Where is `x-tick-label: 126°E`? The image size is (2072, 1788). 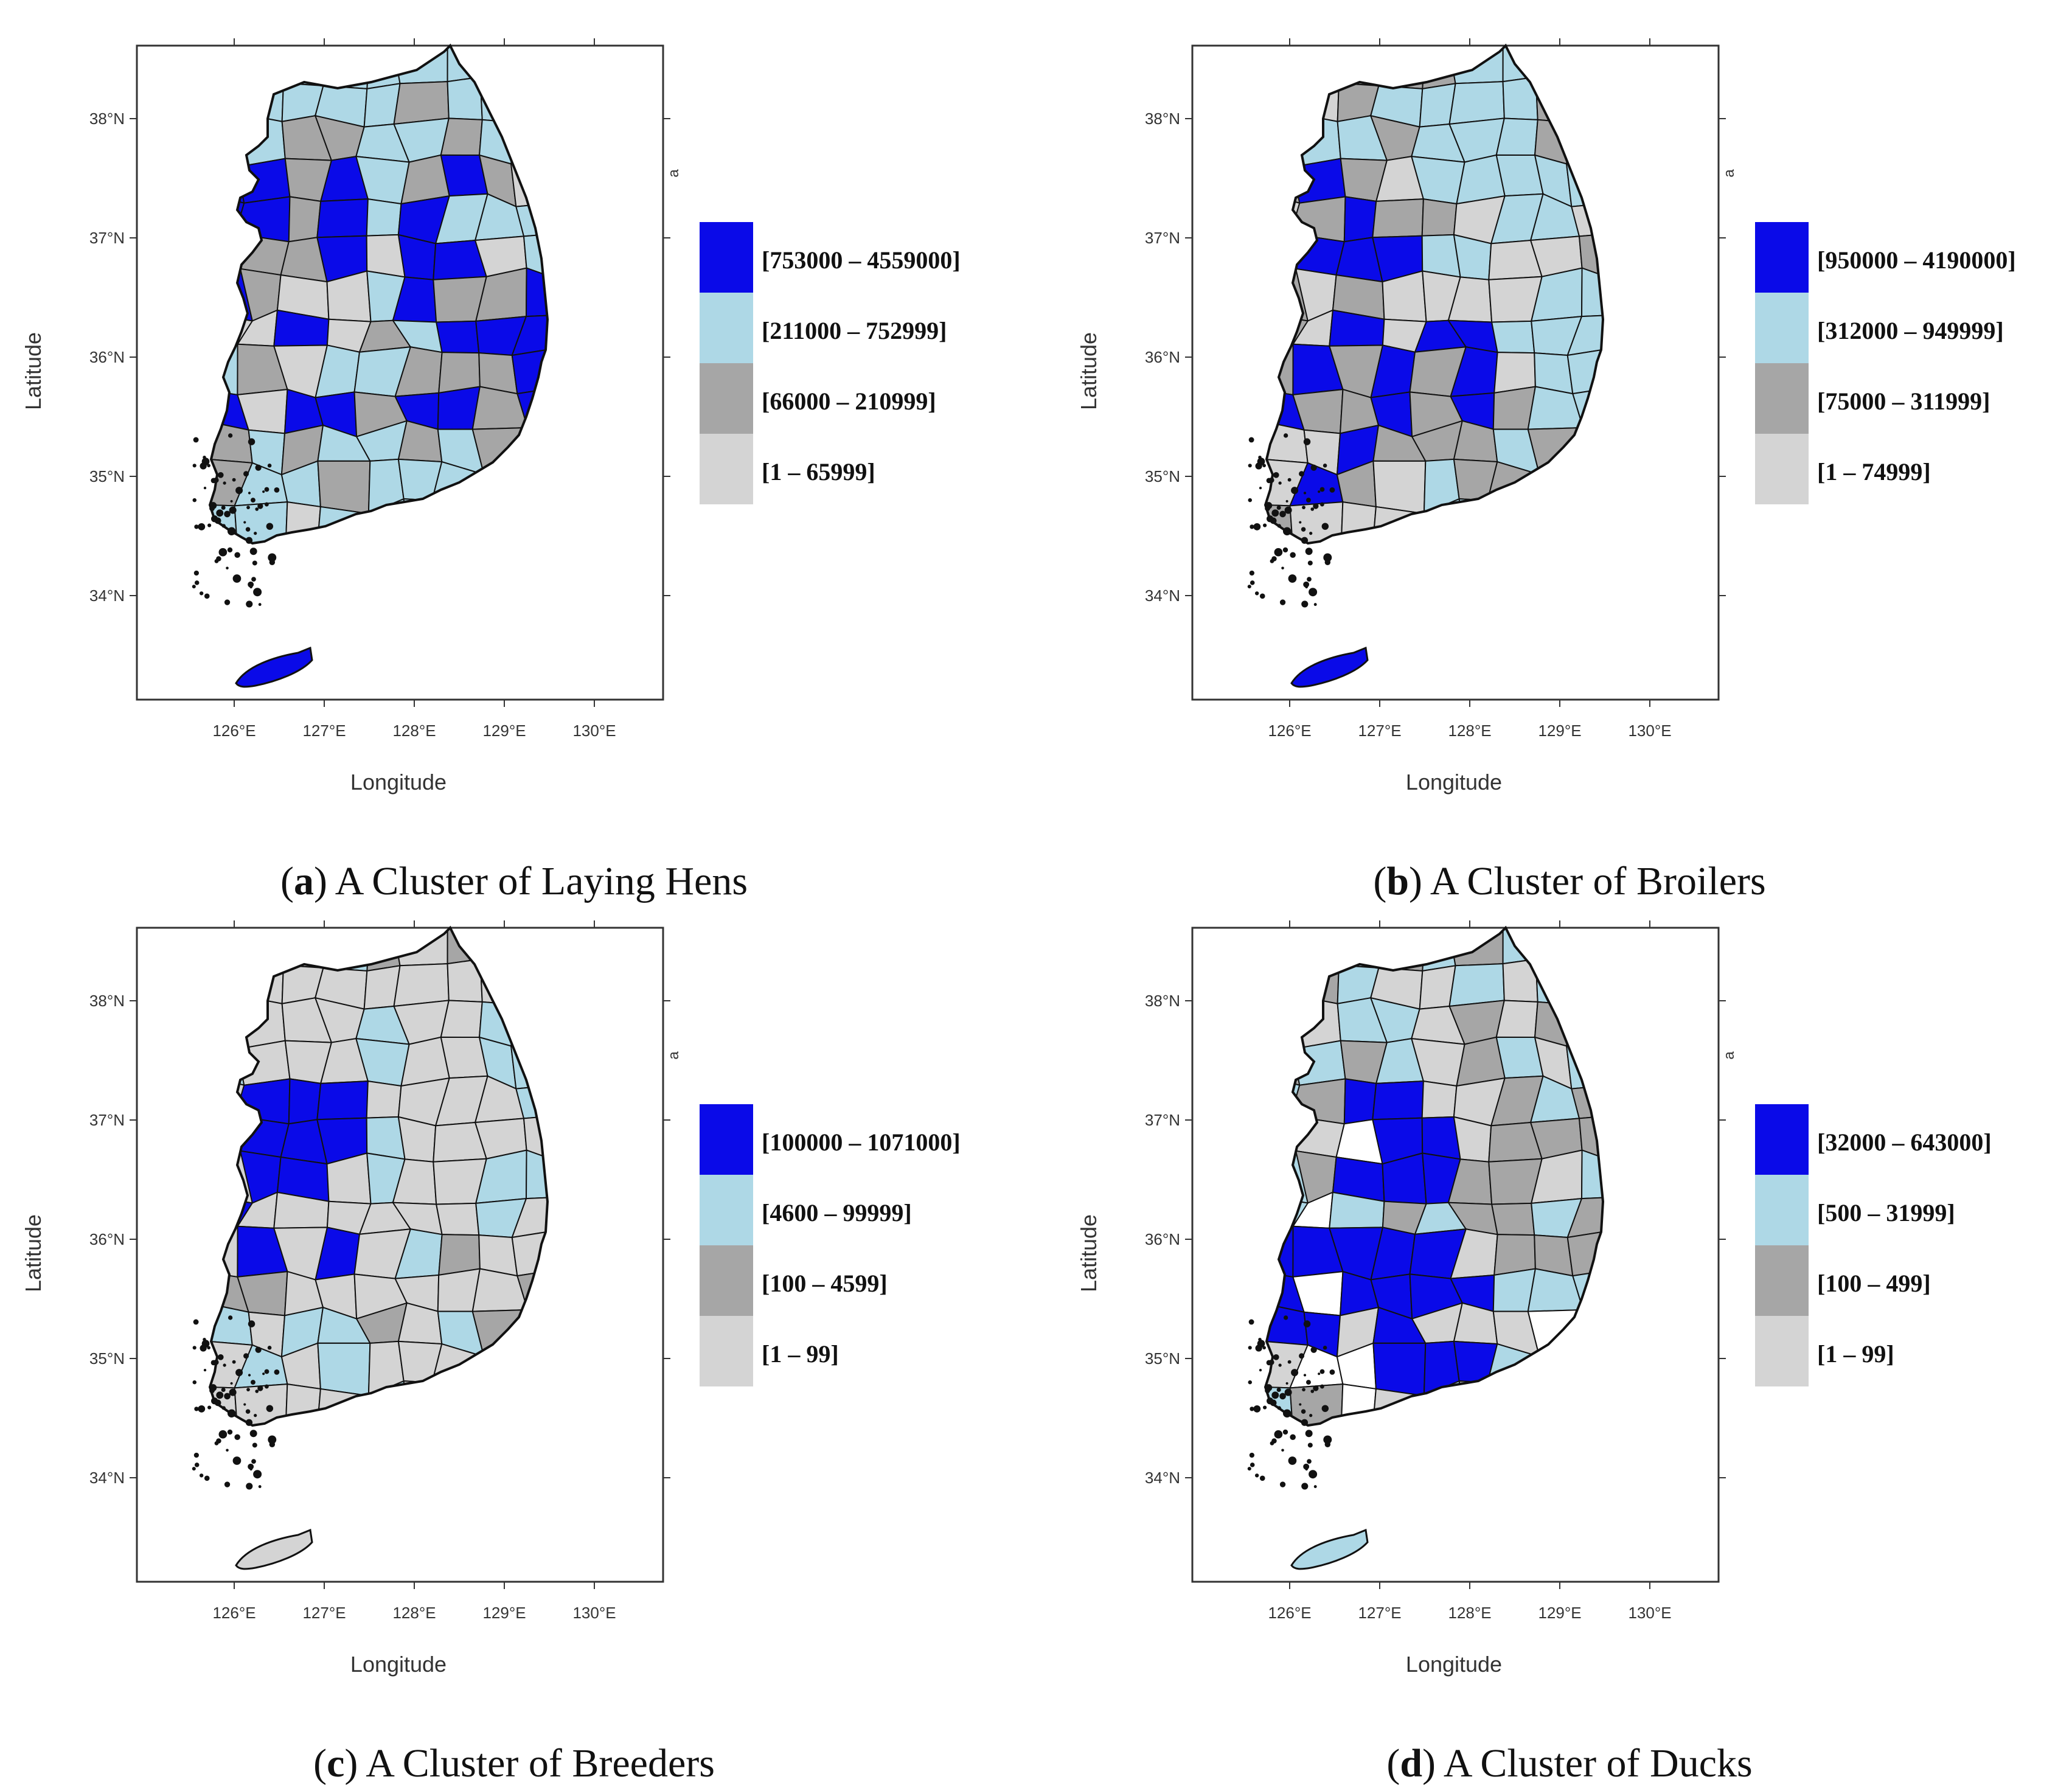
x-tick-label: 126°E is located at coordinates (1289, 1613).